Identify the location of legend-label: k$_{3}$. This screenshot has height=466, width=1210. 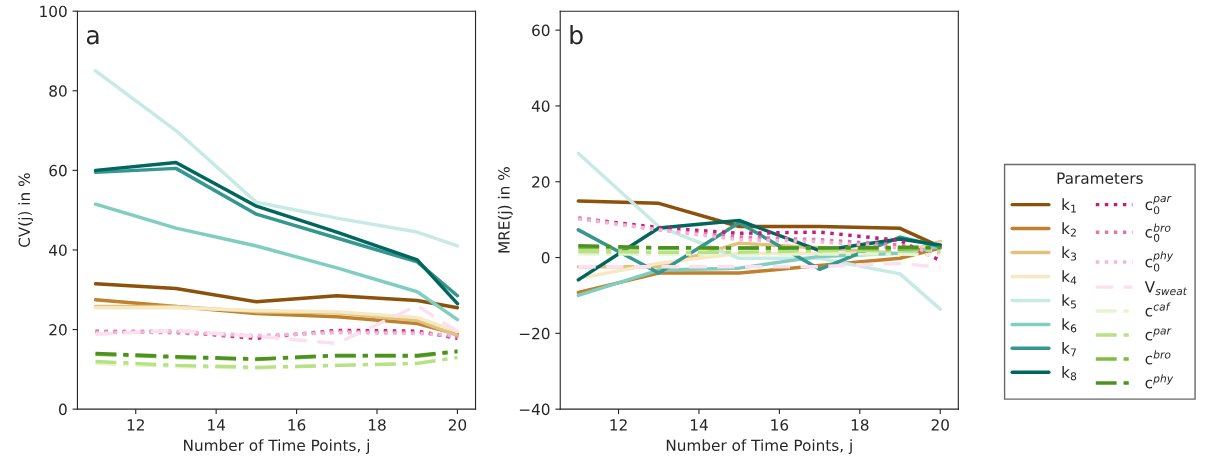
(1069, 253).